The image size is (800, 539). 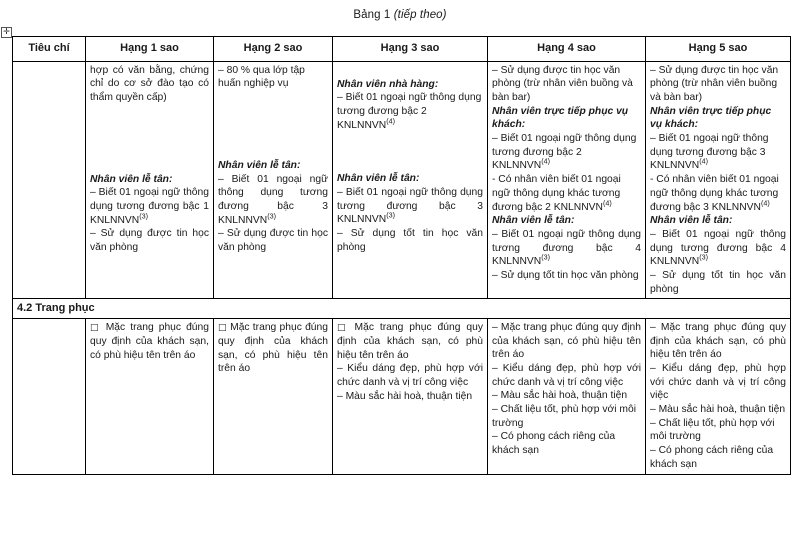 I want to click on hang4-trang-phuc-item-5: – Có phong cách riêng của khách sạn, so click(x=554, y=444).